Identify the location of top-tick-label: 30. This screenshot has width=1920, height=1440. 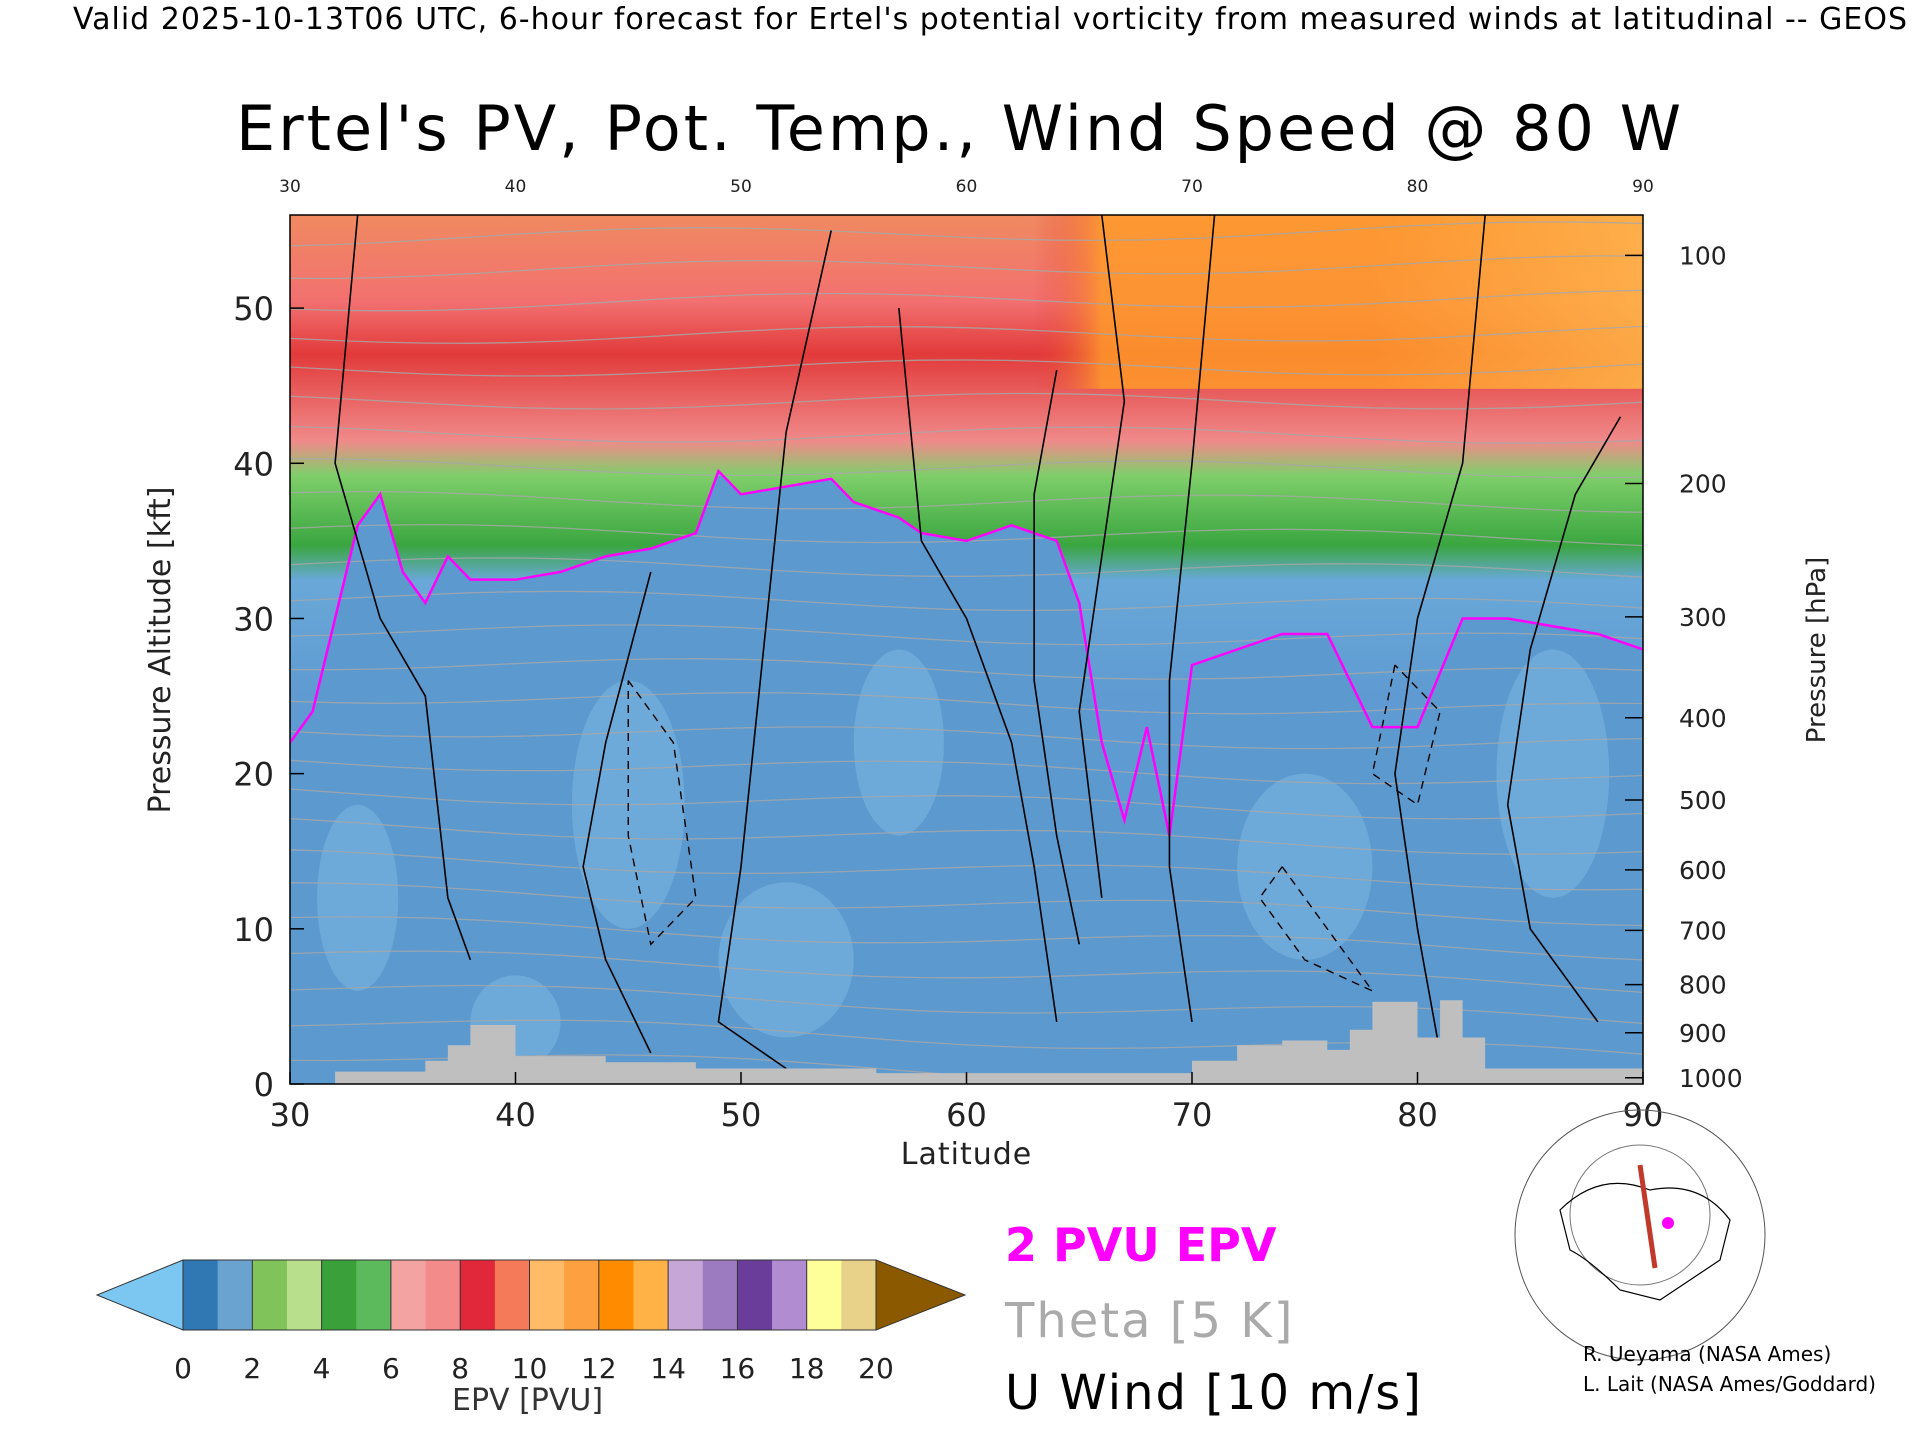
(290, 187).